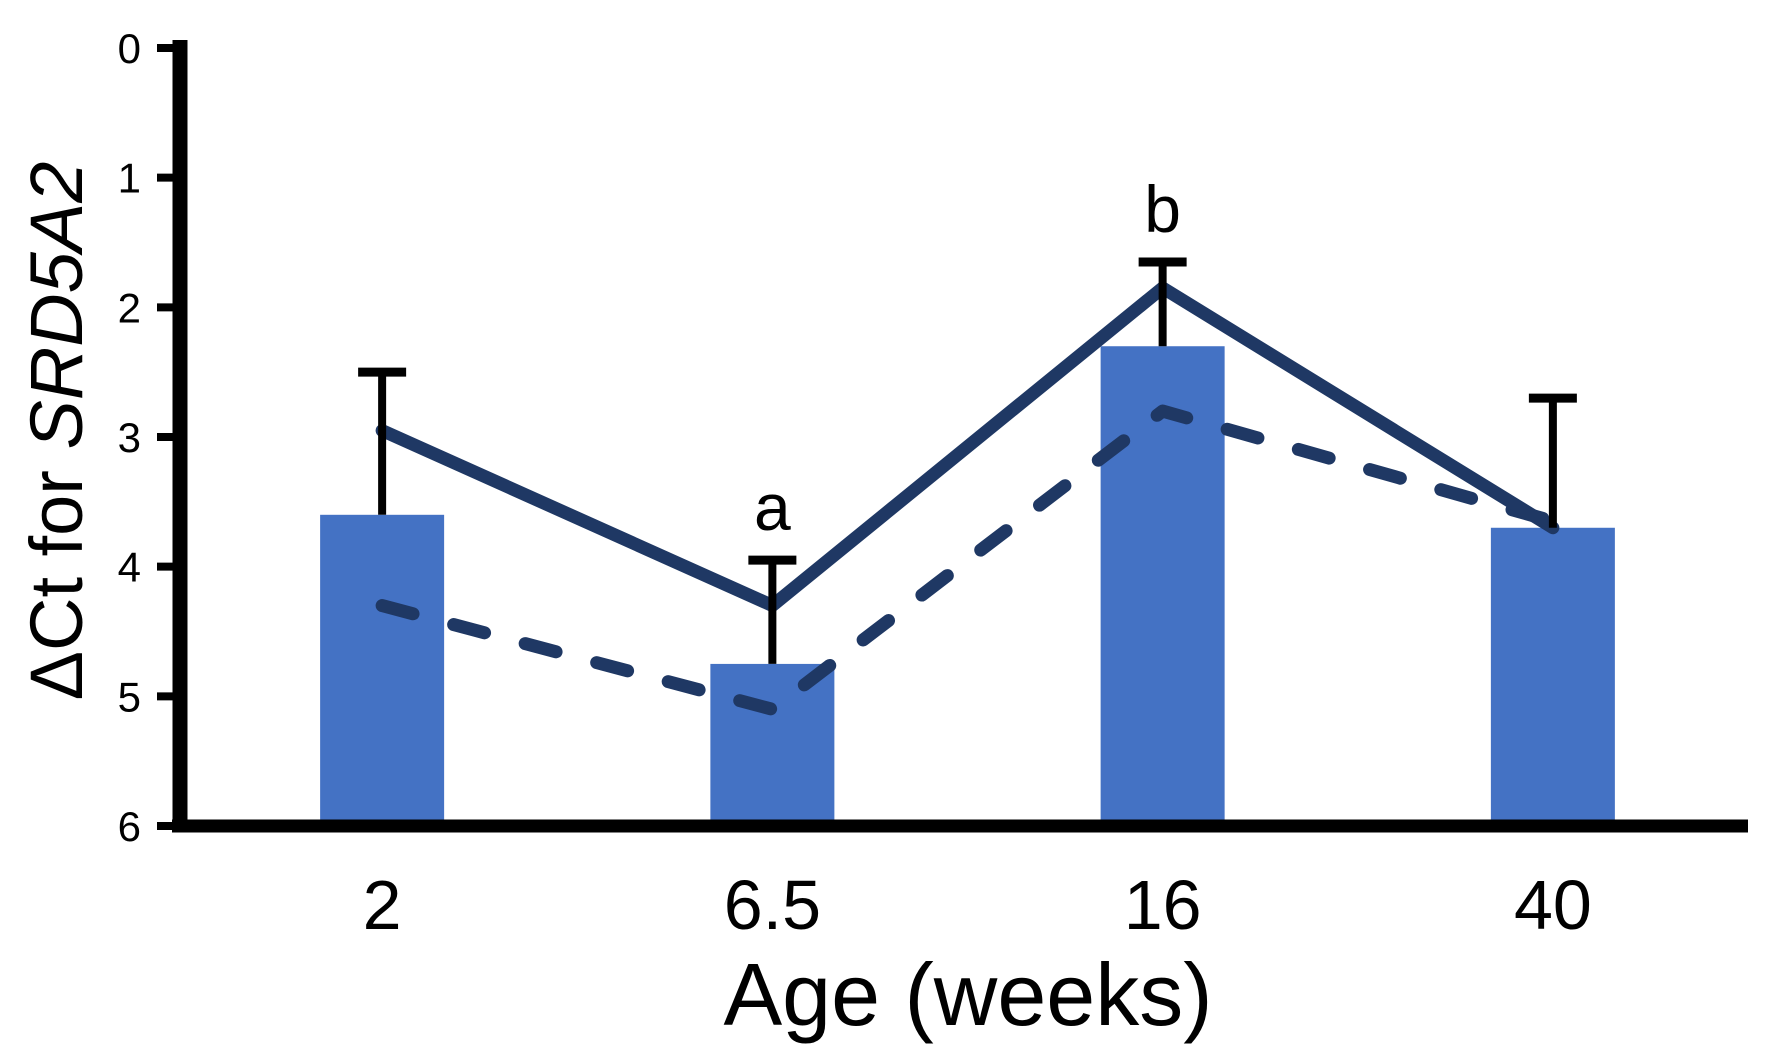 This screenshot has height=1053, width=1777. What do you see at coordinates (1162, 209) in the screenshot?
I see `significance-letter-b: b` at bounding box center [1162, 209].